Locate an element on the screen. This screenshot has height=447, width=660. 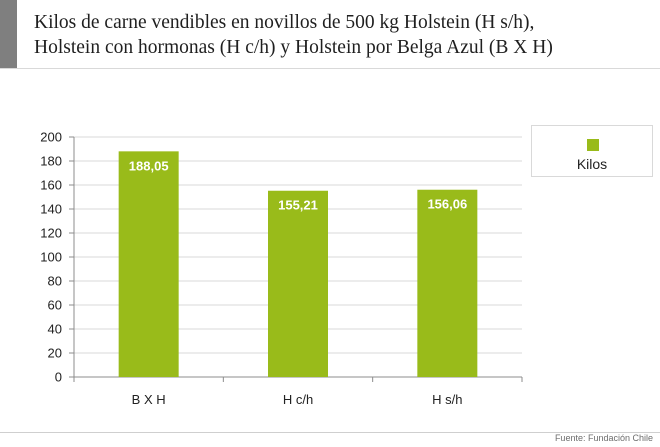
y-tick-label-100: 100 is located at coordinates (51, 257).